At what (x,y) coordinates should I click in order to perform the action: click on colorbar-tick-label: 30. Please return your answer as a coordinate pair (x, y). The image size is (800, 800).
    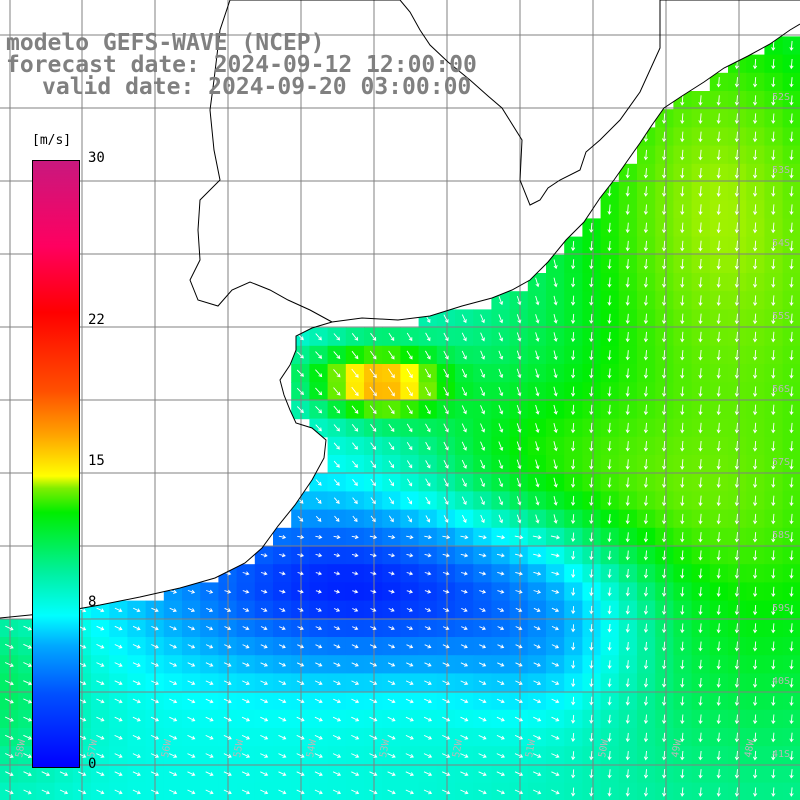
    Looking at the image, I should click on (96, 158).